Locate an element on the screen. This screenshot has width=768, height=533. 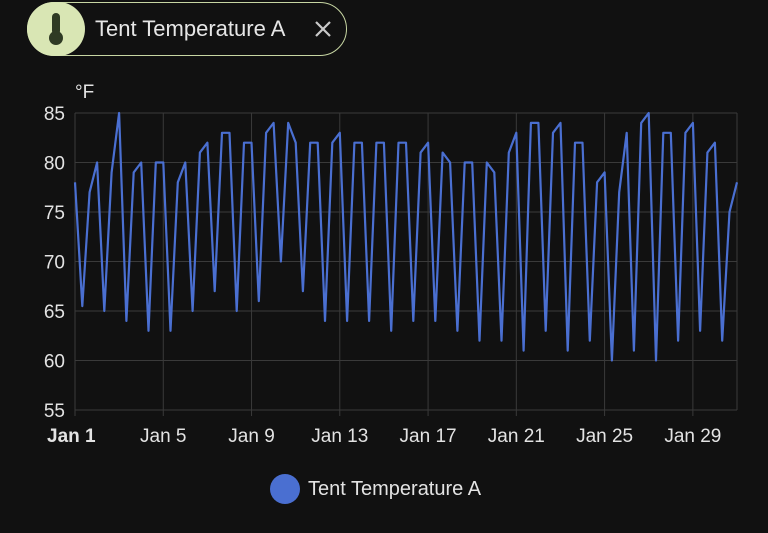
entity-chip: Tent Temperature A is located at coordinates (187, 28).